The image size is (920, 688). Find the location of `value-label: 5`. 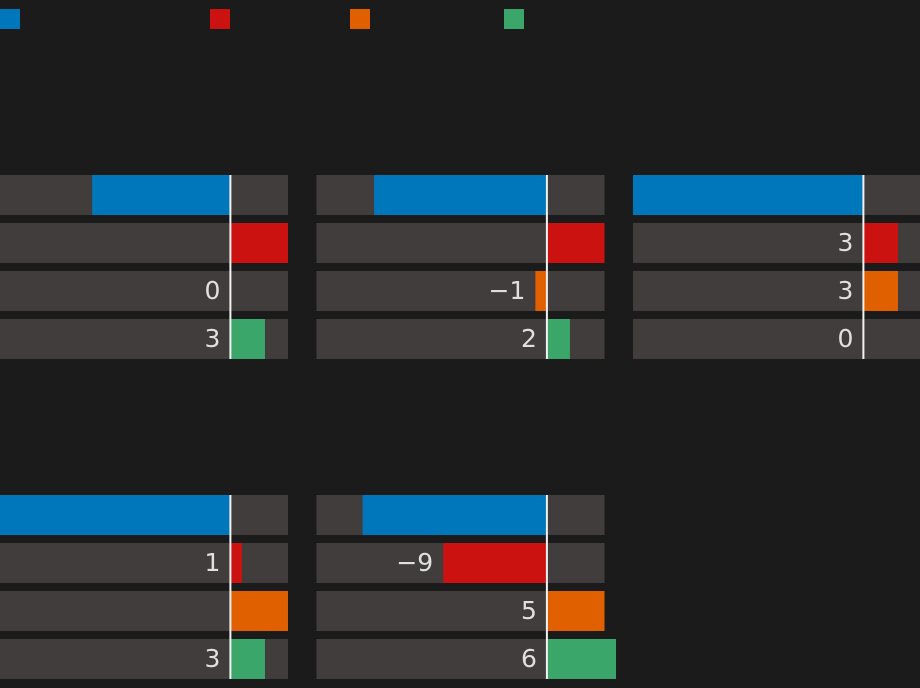

value-label: 5 is located at coordinates (529, 610).